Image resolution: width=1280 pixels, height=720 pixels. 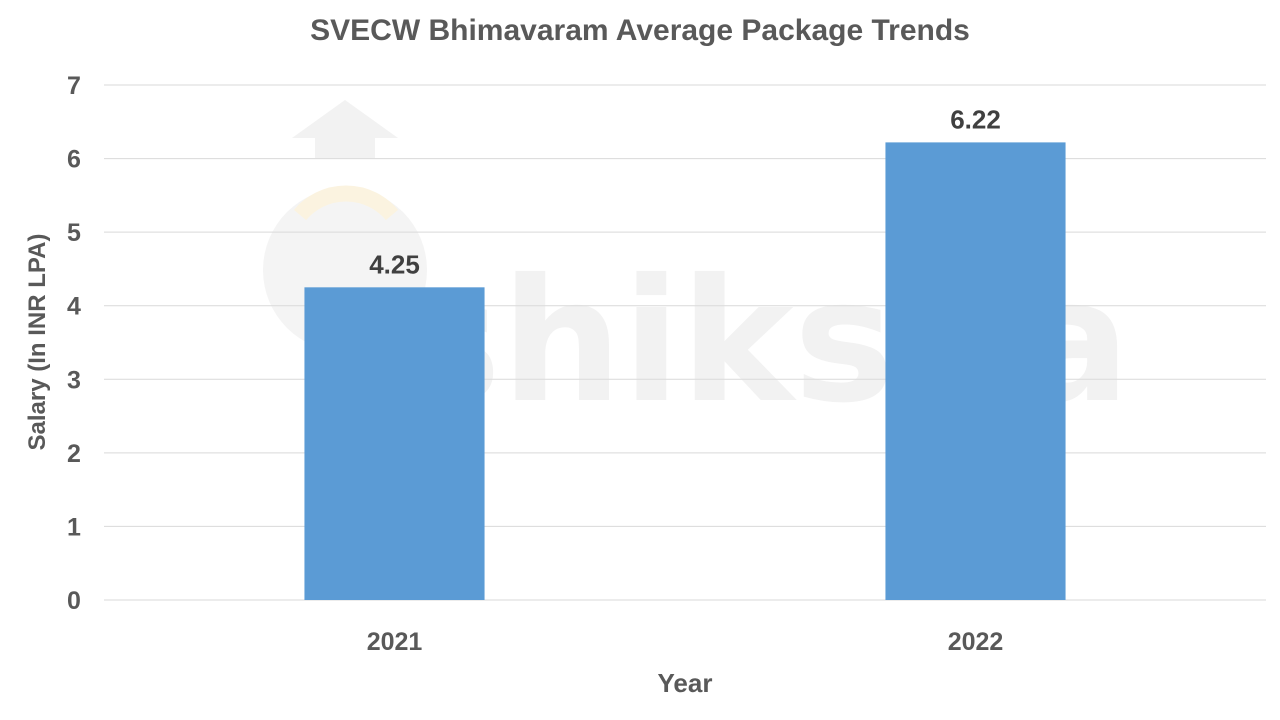 I want to click on bar-2021, so click(x=394, y=443).